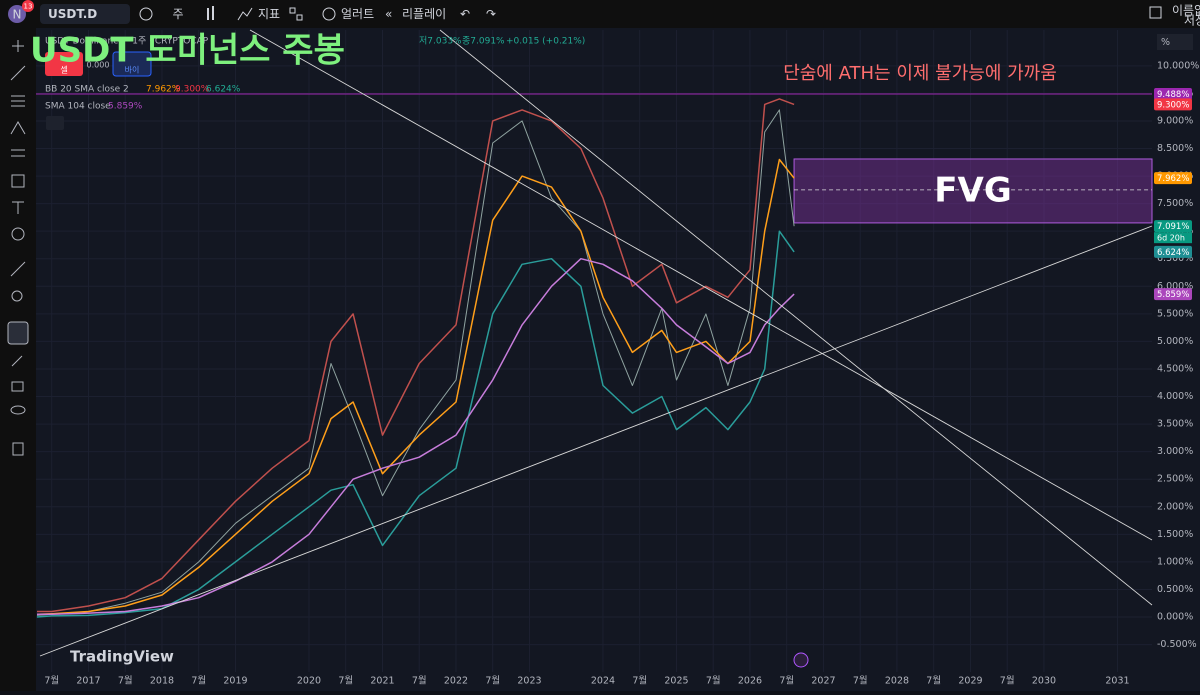 The image size is (1200, 695). Describe the element at coordinates (823, 681) in the screenshot. I see `x-tick-label: 2027` at that location.